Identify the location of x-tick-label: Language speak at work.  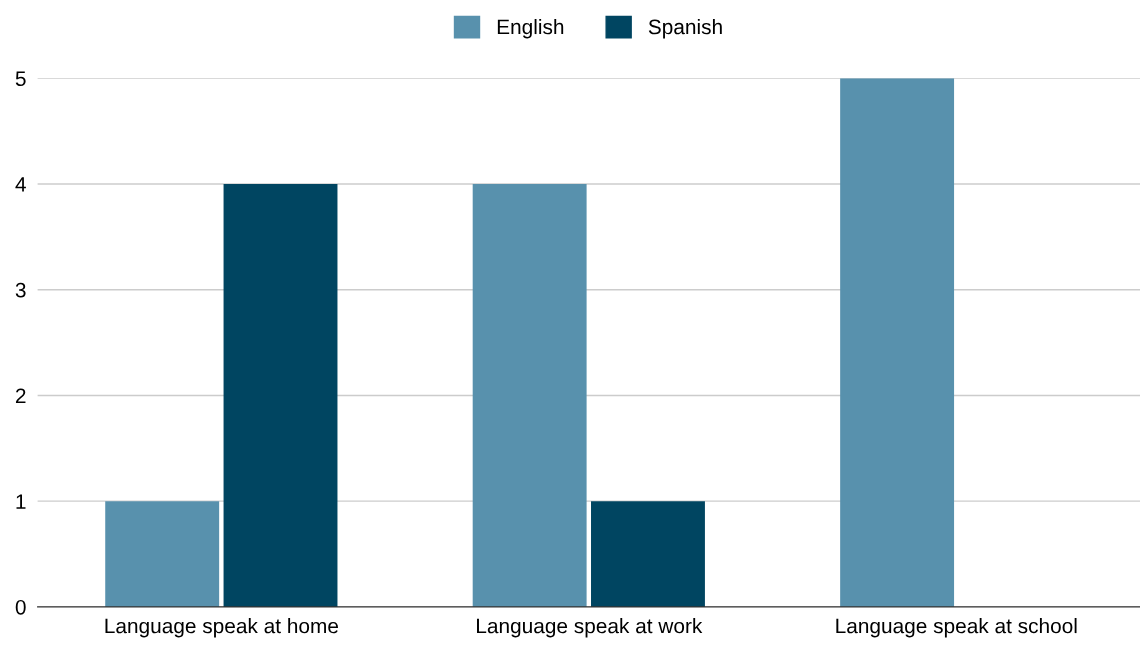
(590, 628).